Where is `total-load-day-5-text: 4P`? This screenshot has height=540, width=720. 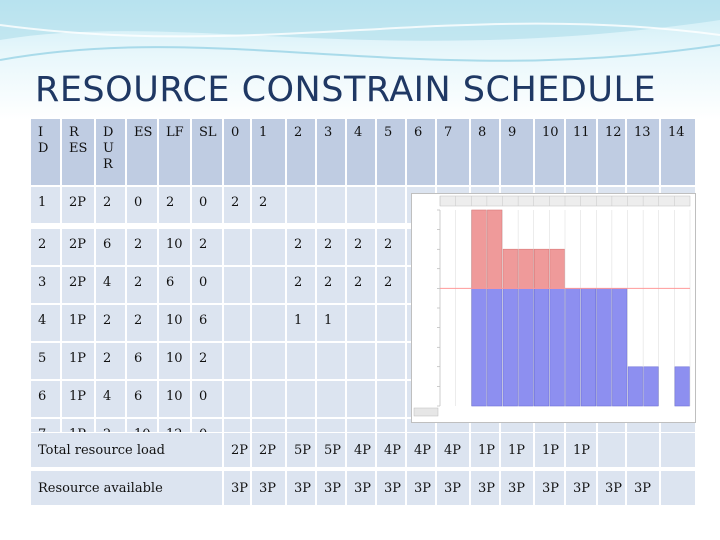
total-load-day-5-text: 4P is located at coordinates (393, 450).